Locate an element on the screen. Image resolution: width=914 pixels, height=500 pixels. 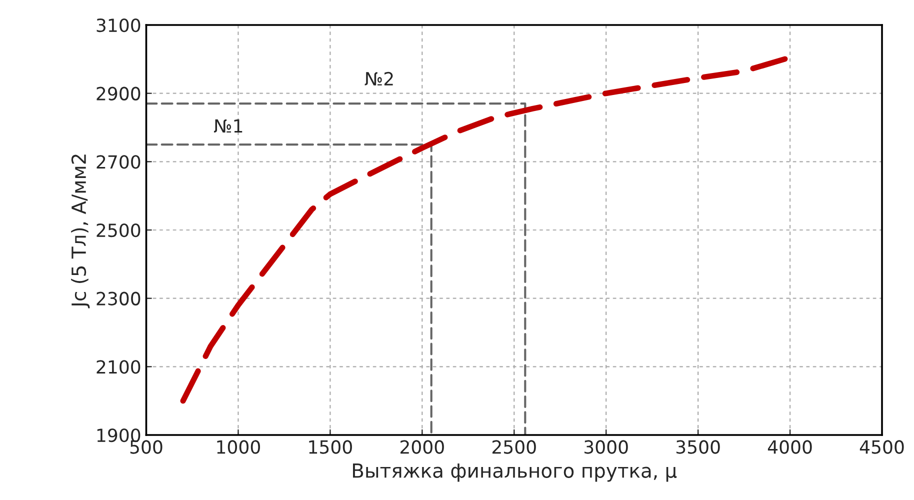
x-tick-label: 3000 is located at coordinates (606, 447).